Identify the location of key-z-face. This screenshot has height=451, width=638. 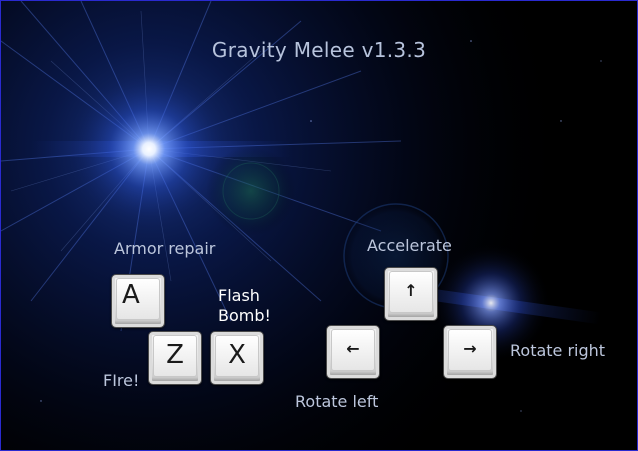
(175, 356).